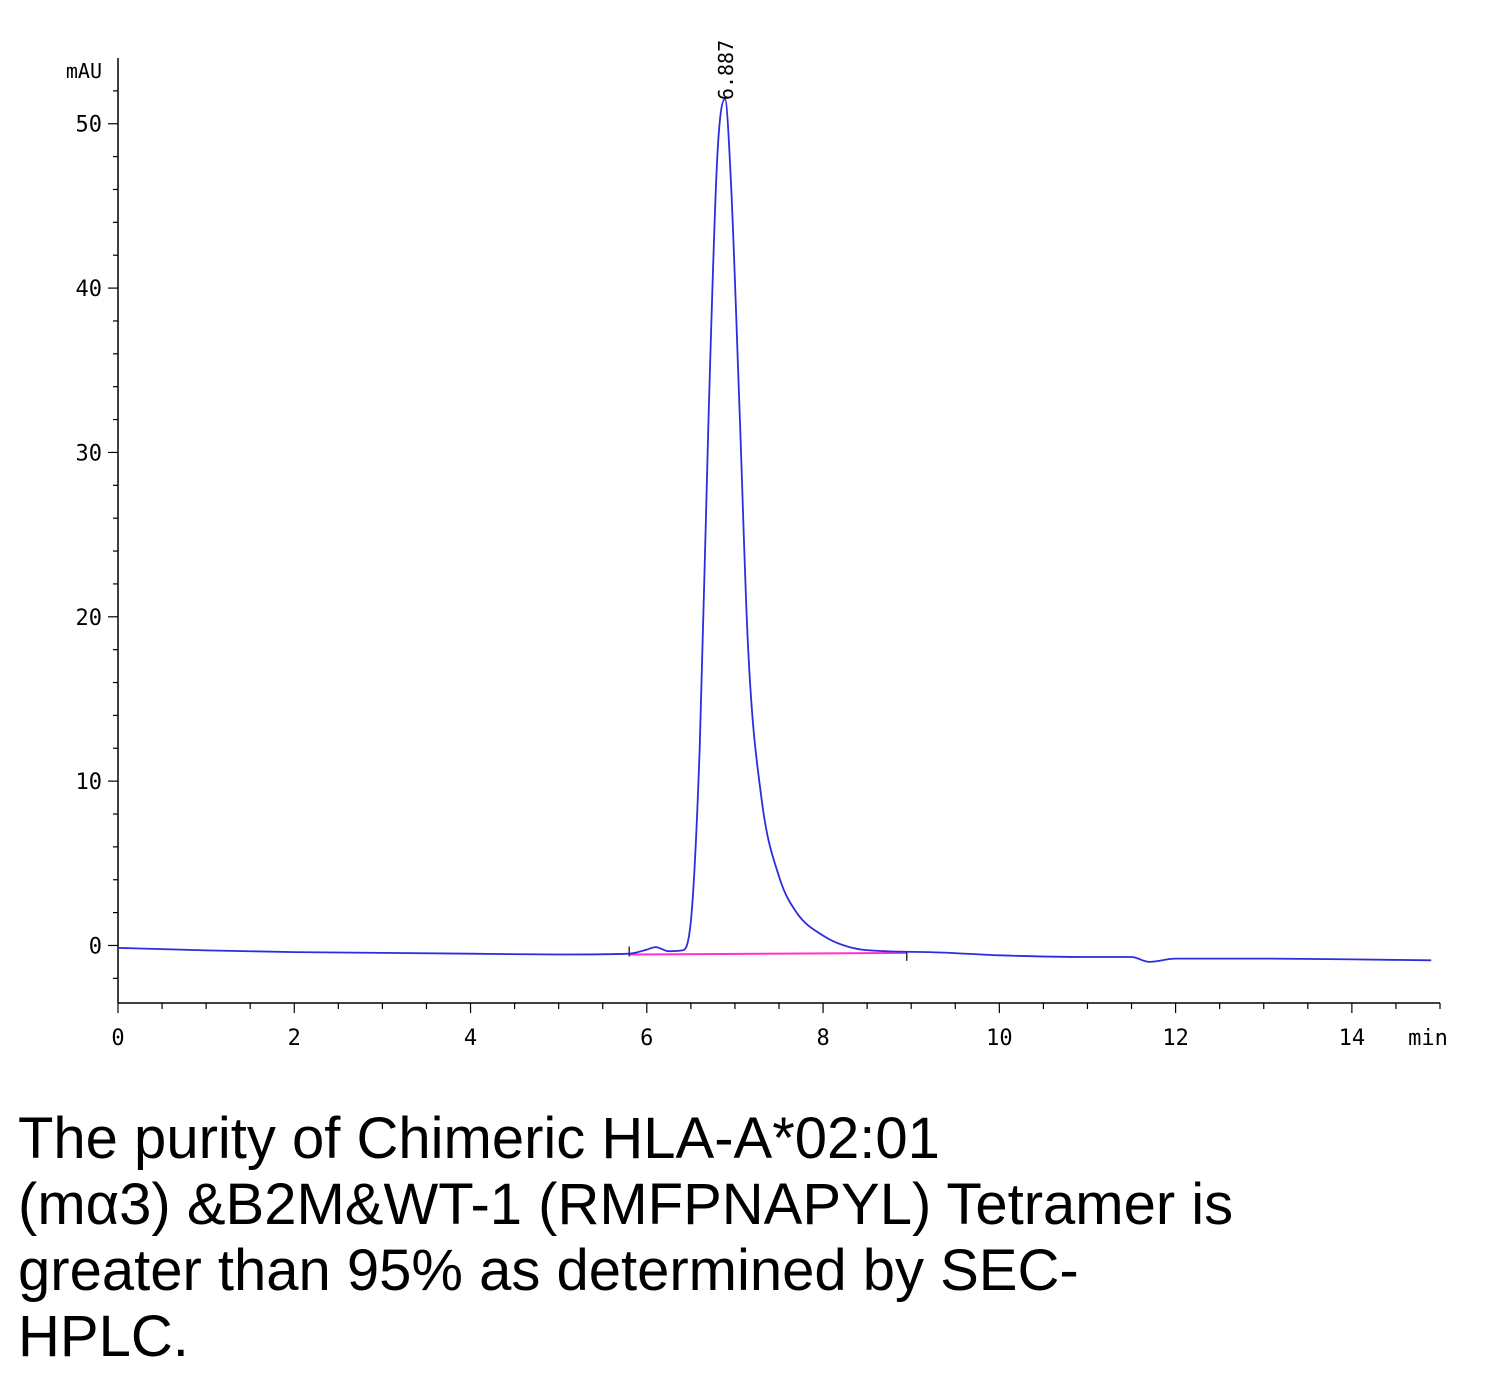  What do you see at coordinates (89, 289) in the screenshot?
I see `y-tick-label: 40` at bounding box center [89, 289].